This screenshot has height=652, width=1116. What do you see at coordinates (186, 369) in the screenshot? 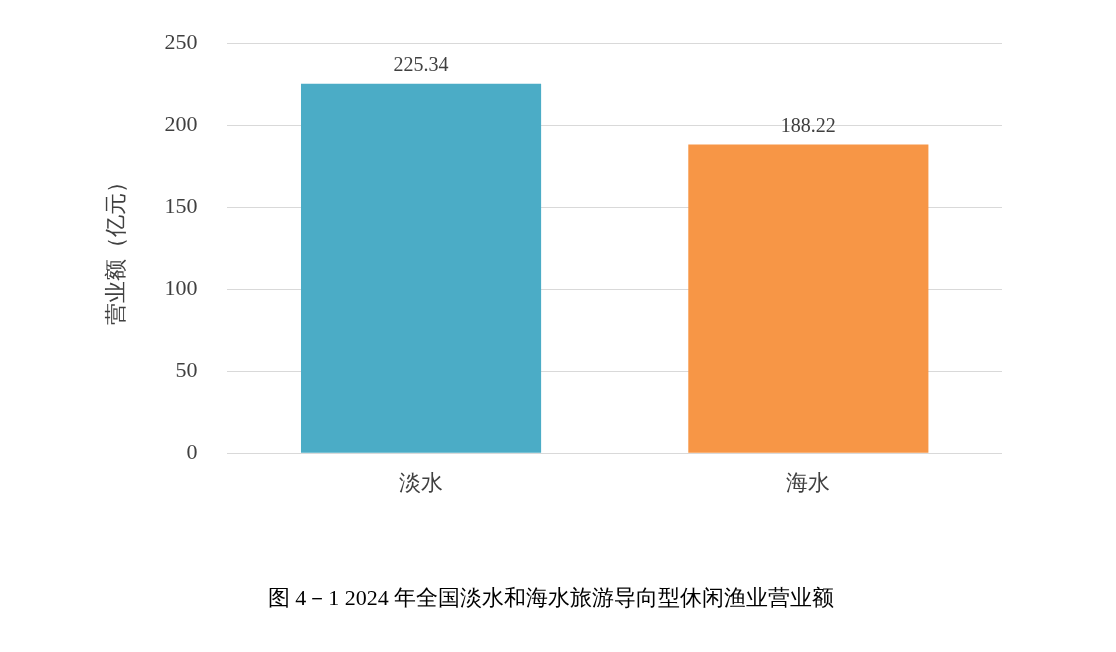
I see `y-tick-label: 50` at bounding box center [186, 369].